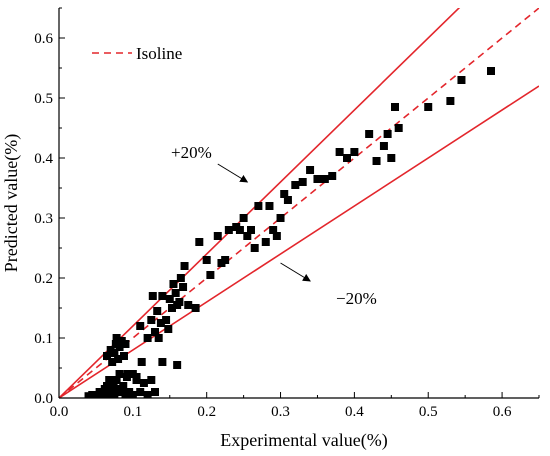 Image resolution: width=550 pixels, height=456 pixels. Describe the element at coordinates (43, 159) in the screenshot. I see `y-tick-label: 0.4` at that location.